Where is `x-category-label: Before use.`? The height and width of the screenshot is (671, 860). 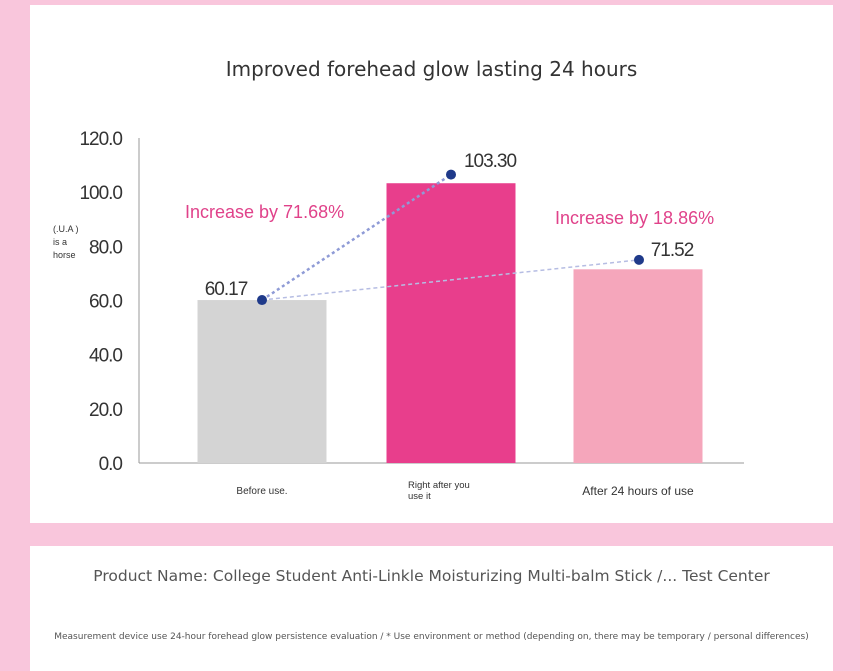
x-category-label: Before use. is located at coordinates (261, 491).